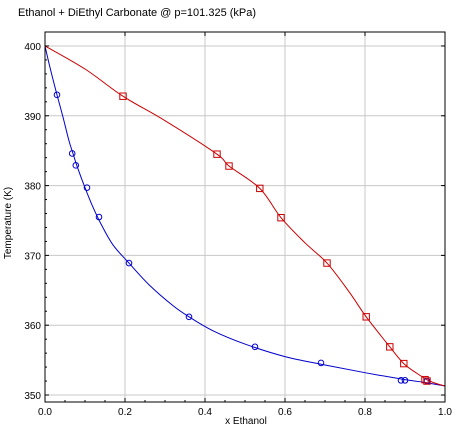  I want to click on y-axis-label: Temperature (K), so click(8, 223).